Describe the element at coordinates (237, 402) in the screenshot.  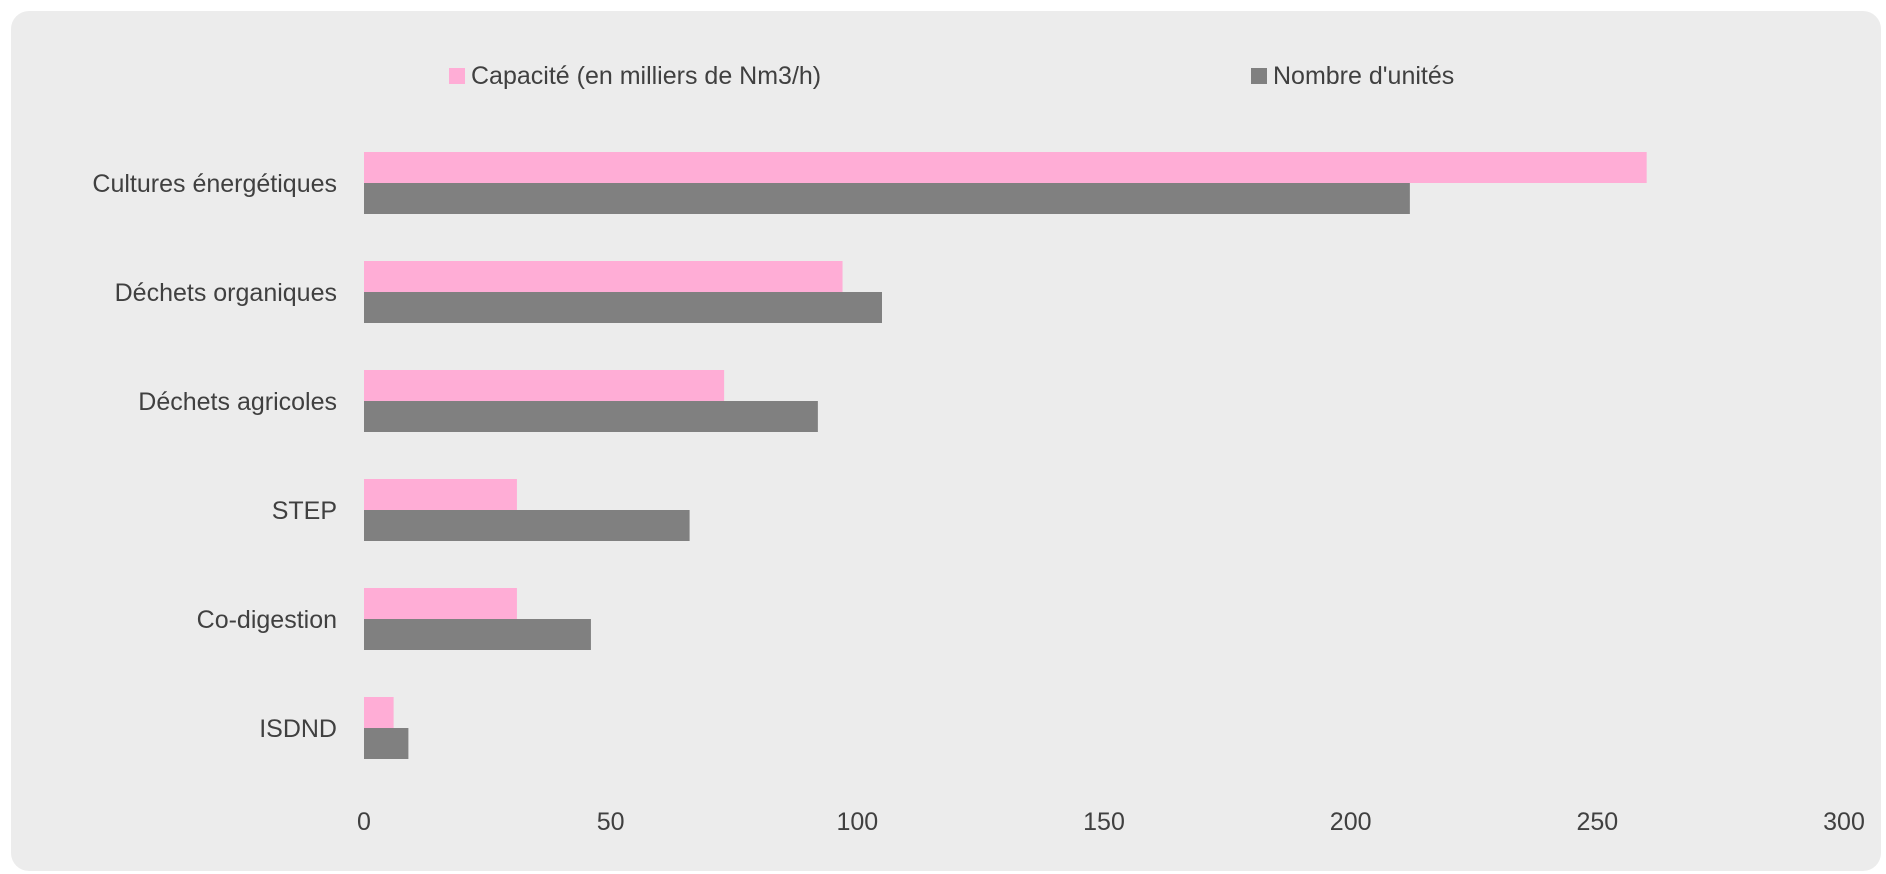
I see `category-label: Déchets agricoles` at that location.